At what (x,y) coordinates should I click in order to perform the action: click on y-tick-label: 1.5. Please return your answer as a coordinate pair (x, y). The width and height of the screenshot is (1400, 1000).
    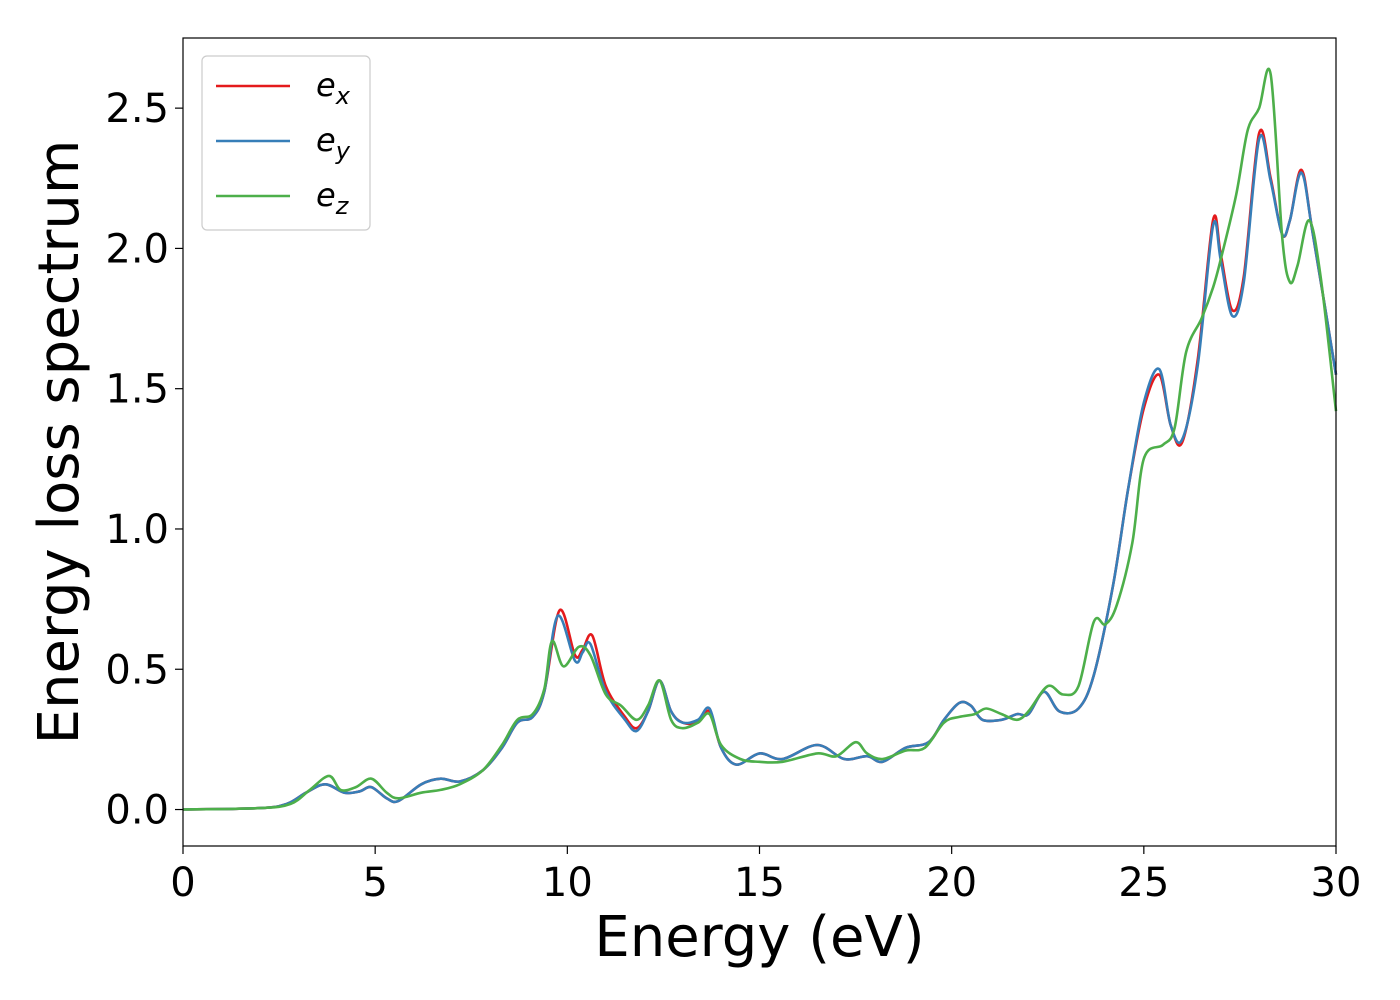
    Looking at the image, I should click on (137, 390).